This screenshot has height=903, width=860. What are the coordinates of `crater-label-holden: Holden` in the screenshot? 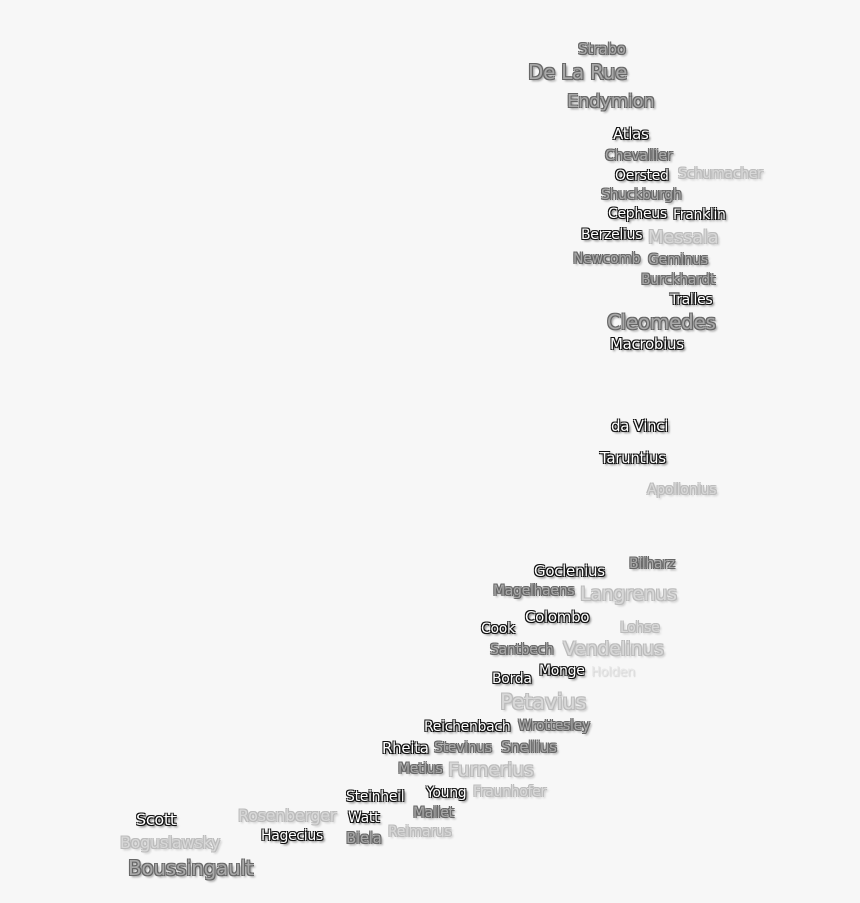 It's located at (613, 672).